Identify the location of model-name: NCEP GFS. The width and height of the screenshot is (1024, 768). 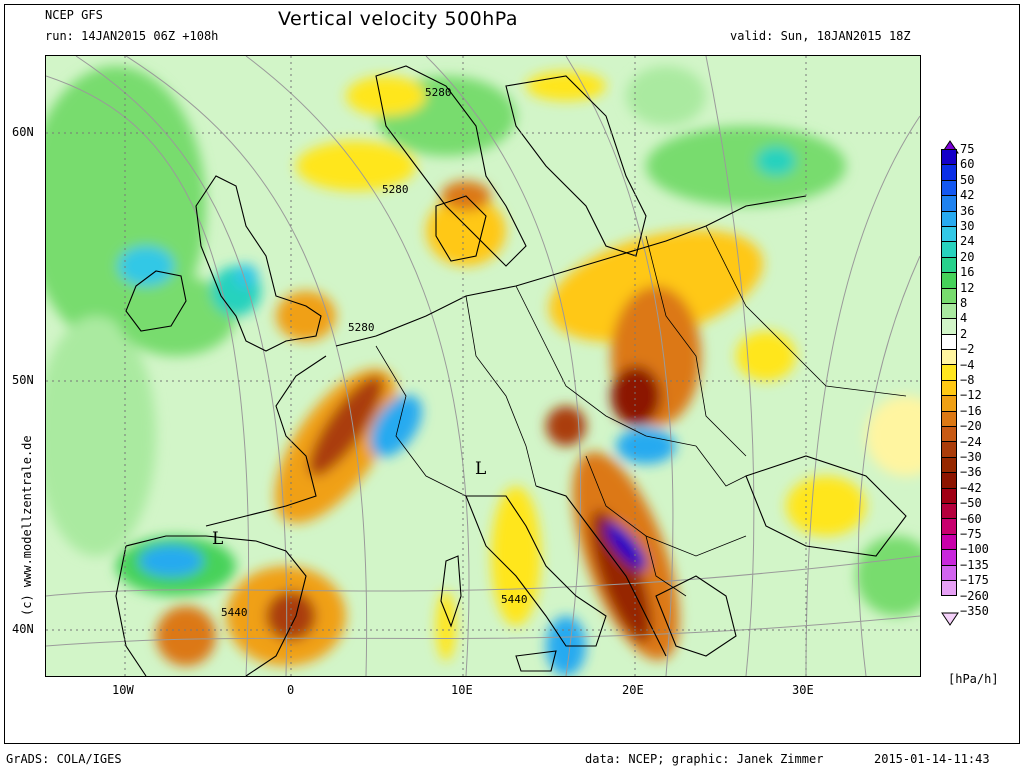
(74, 15).